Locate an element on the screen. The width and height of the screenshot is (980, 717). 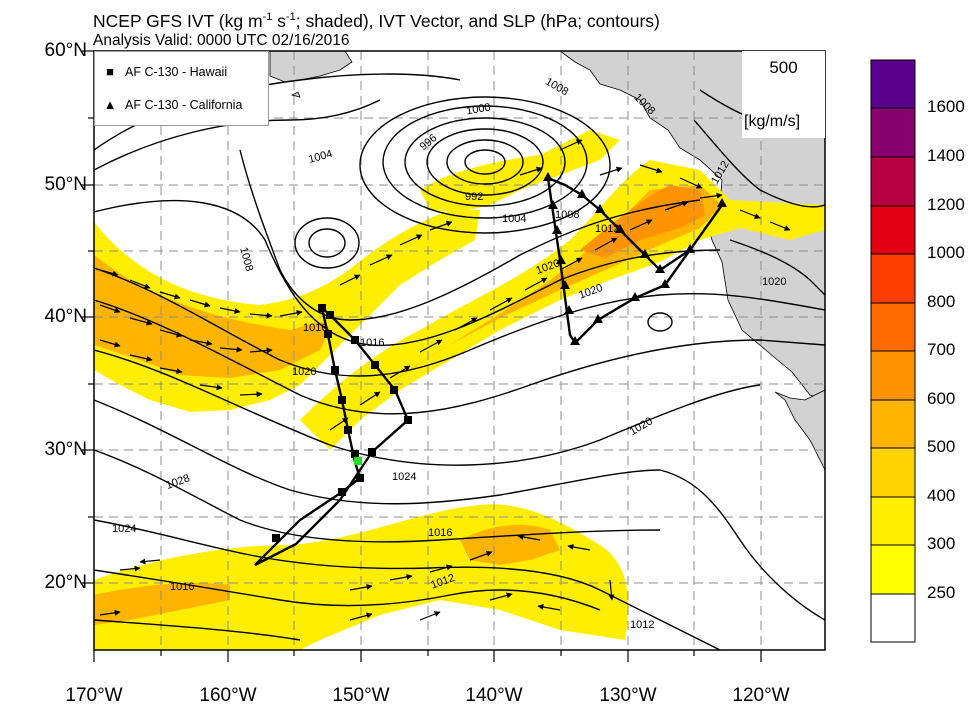
colorbar-label: 1000 is located at coordinates (946, 252).